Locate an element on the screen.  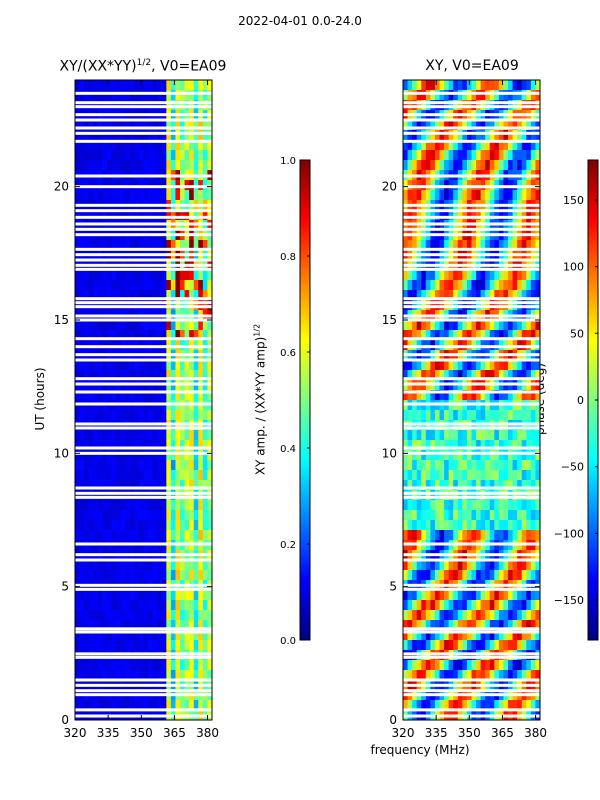
colorbar-tick-label: −50 is located at coordinates (572, 467).